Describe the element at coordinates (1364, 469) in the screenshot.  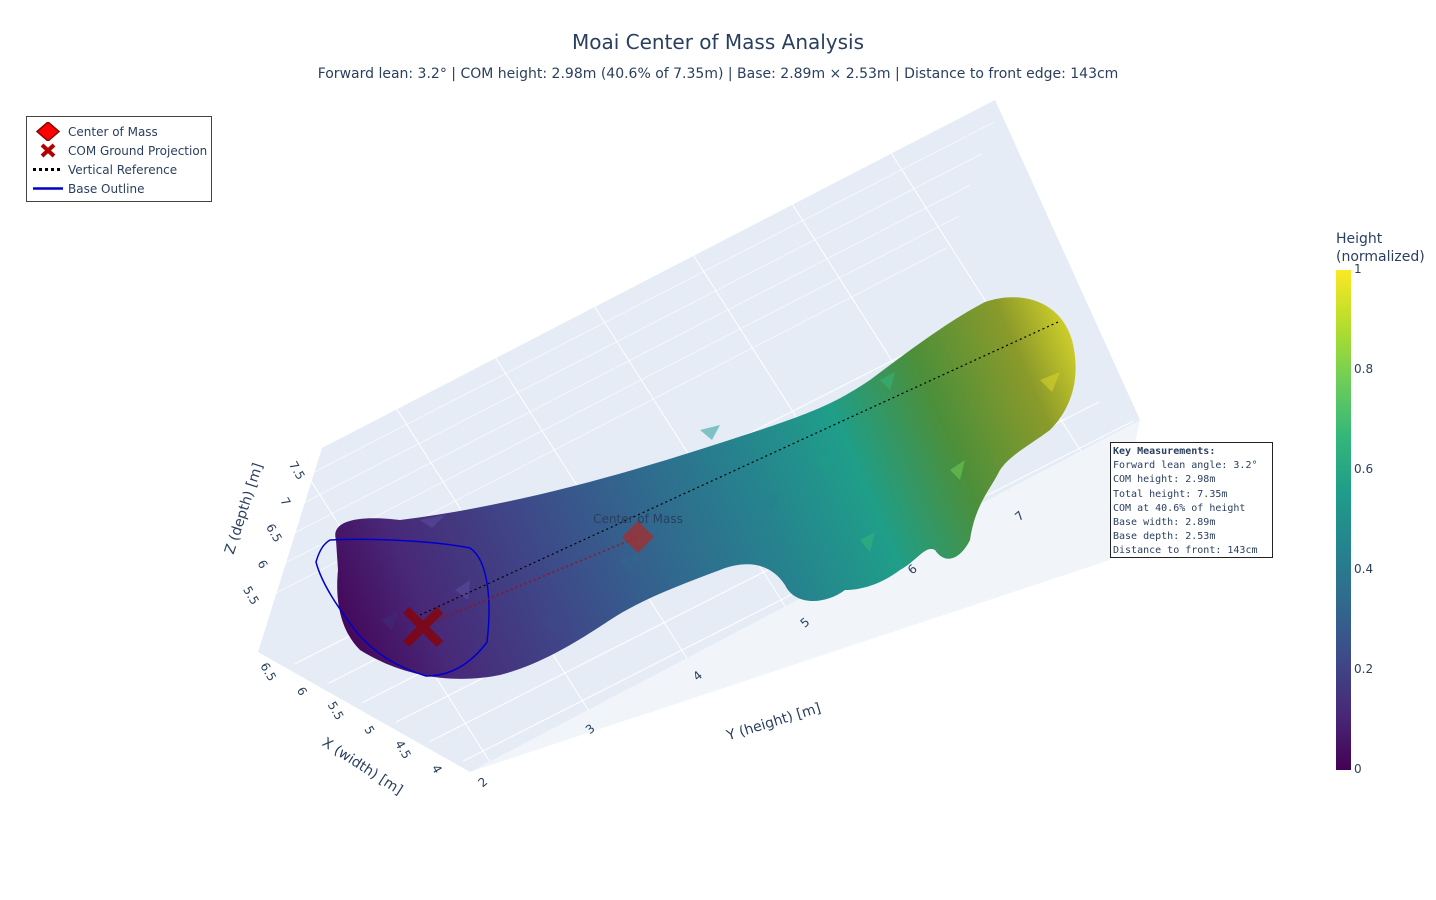
I see `colorbar-tick-label: 0.6` at that location.